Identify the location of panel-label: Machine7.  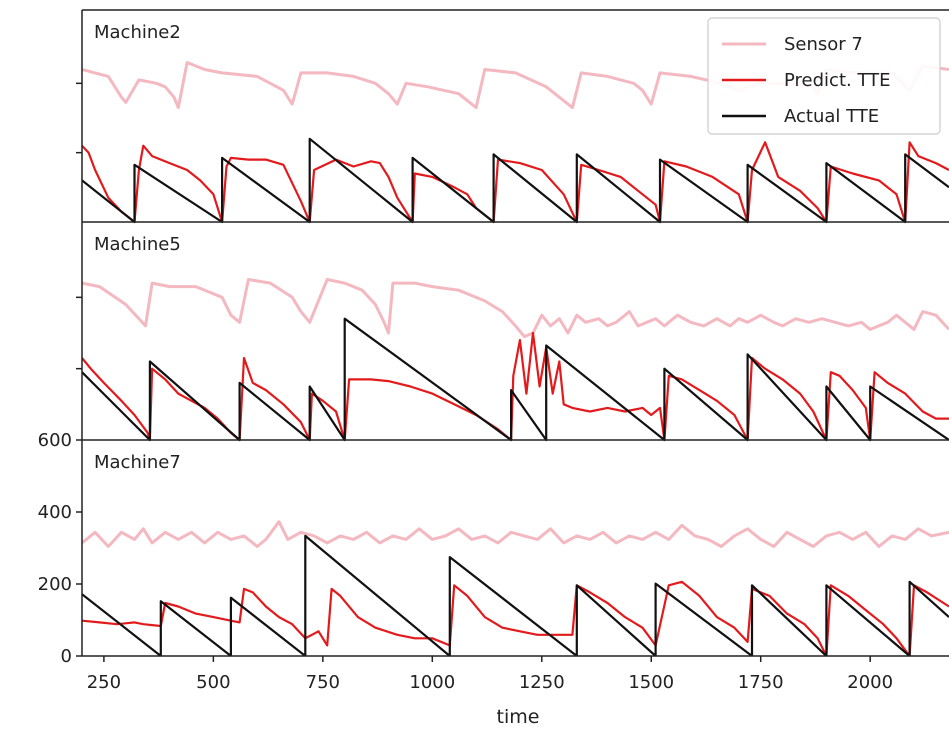
(137, 462).